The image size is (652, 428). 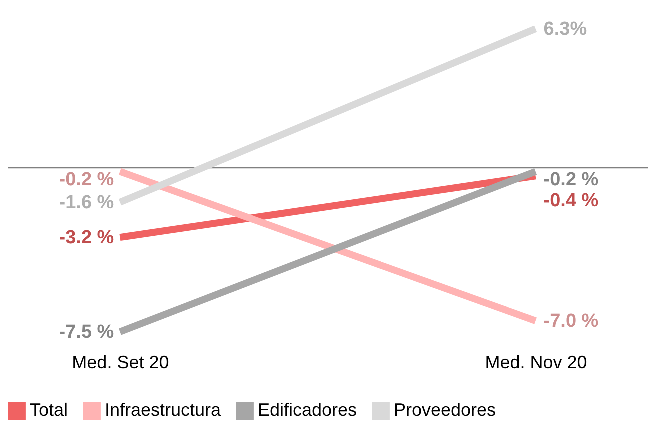 What do you see at coordinates (49, 410) in the screenshot?
I see `legend-label: Total` at bounding box center [49, 410].